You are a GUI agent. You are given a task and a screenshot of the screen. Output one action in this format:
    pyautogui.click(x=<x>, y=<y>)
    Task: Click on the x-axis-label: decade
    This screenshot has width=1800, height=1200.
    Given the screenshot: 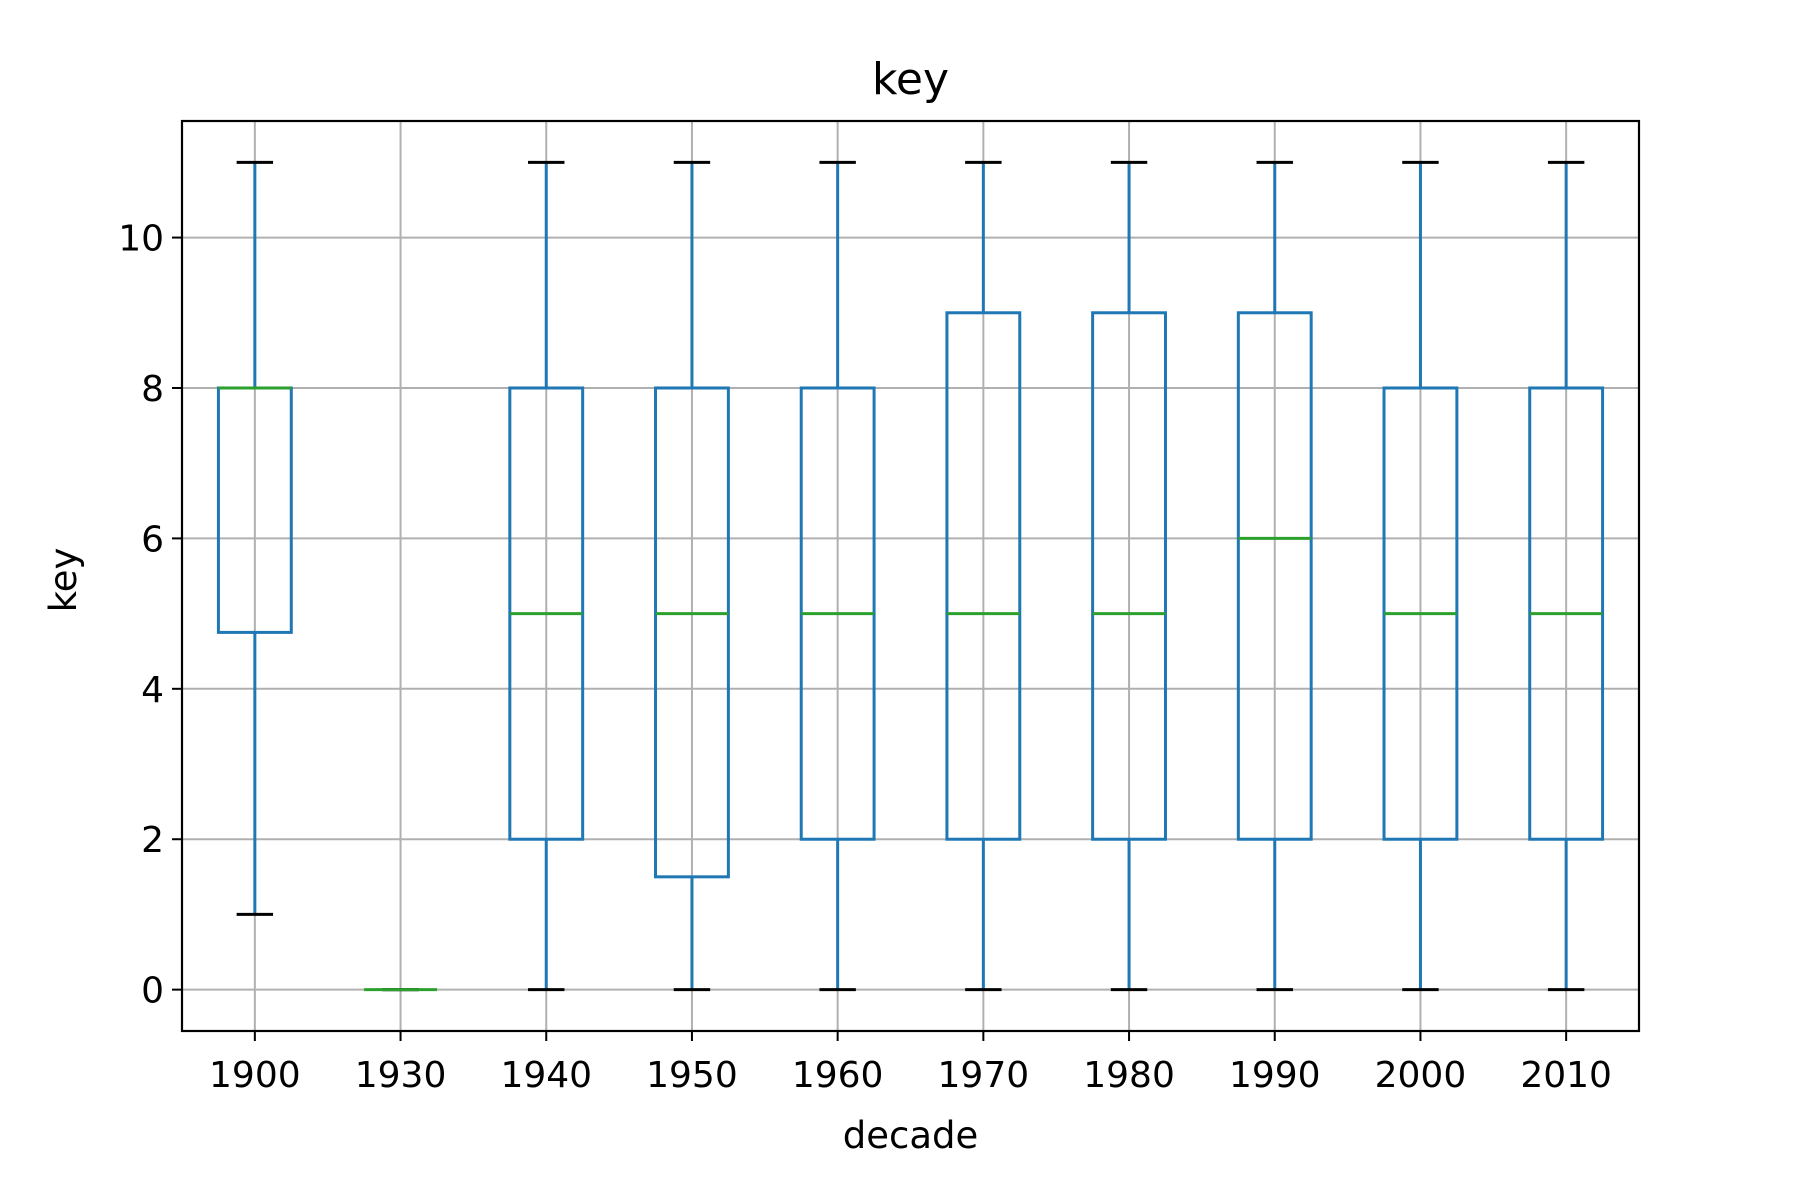 What is the action you would take?
    pyautogui.click(x=911, y=1135)
    